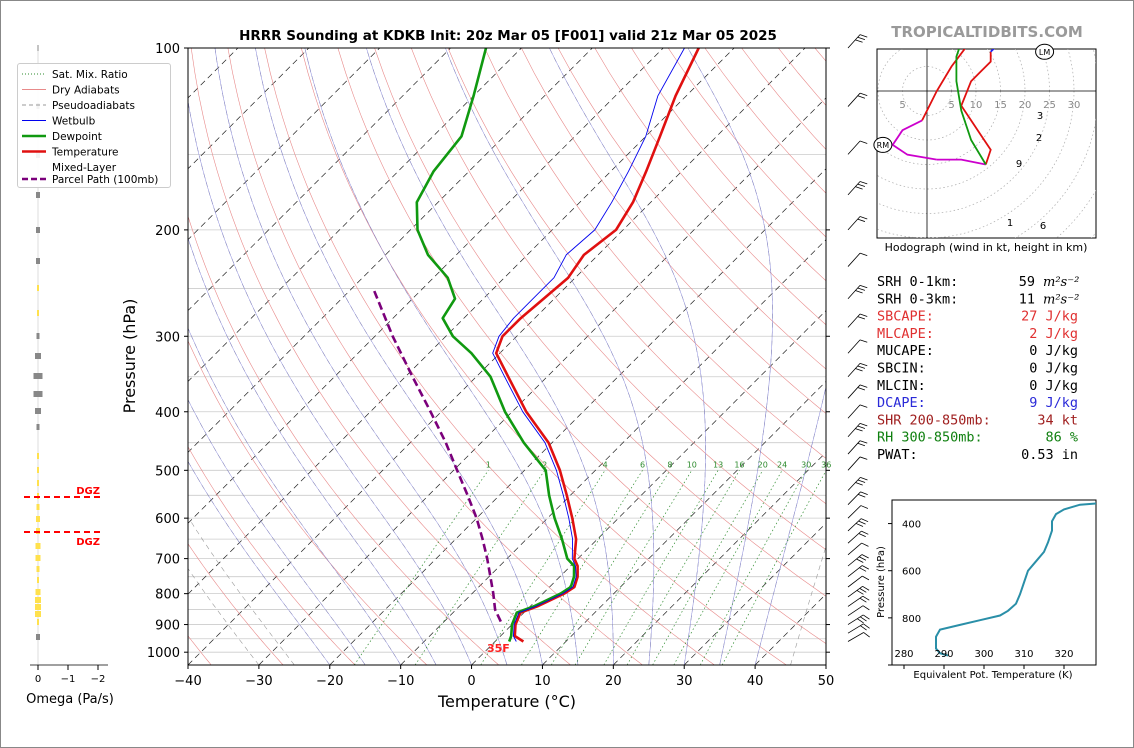  I want to click on hodograph-height-label: 6, so click(1043, 226).